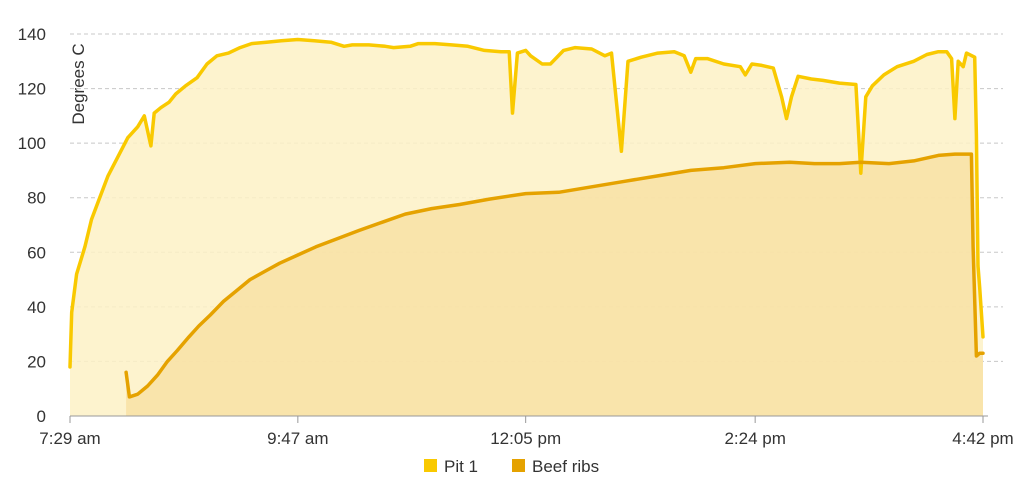  What do you see at coordinates (36, 307) in the screenshot?
I see `y-tick-label: 40` at bounding box center [36, 307].